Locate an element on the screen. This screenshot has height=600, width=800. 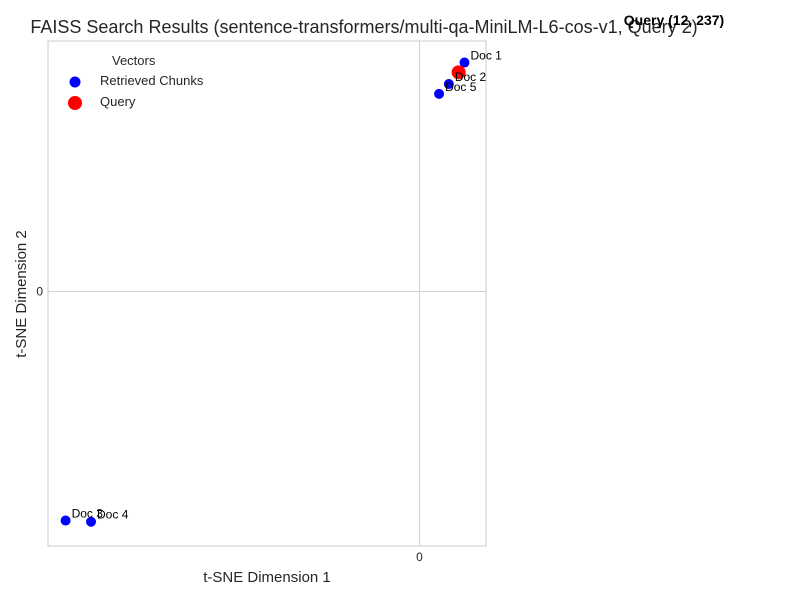
legend-label-retrieved-chunks: Retrieved Chunks is located at coordinates (152, 80).